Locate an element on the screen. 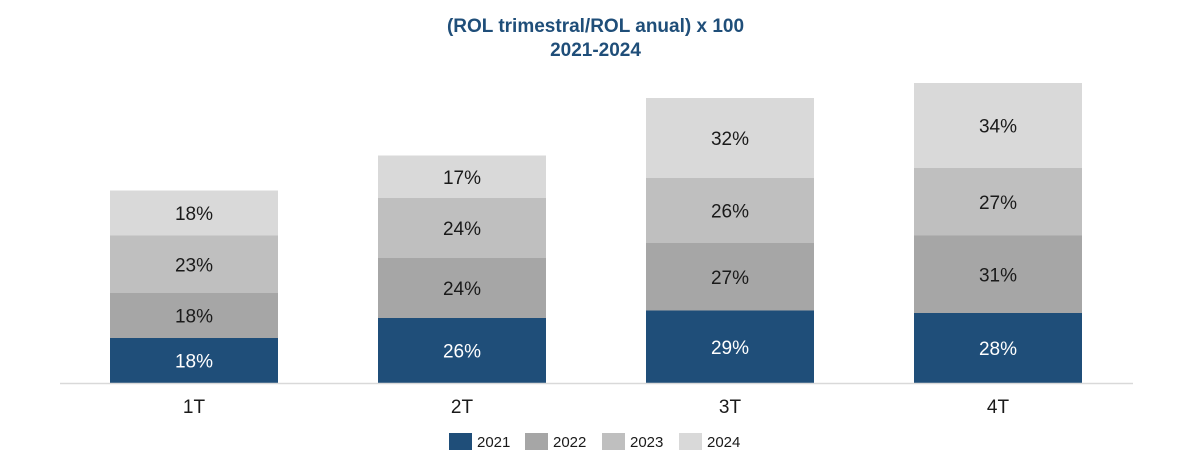  data-label-1T-2022: 18% is located at coordinates (194, 317).